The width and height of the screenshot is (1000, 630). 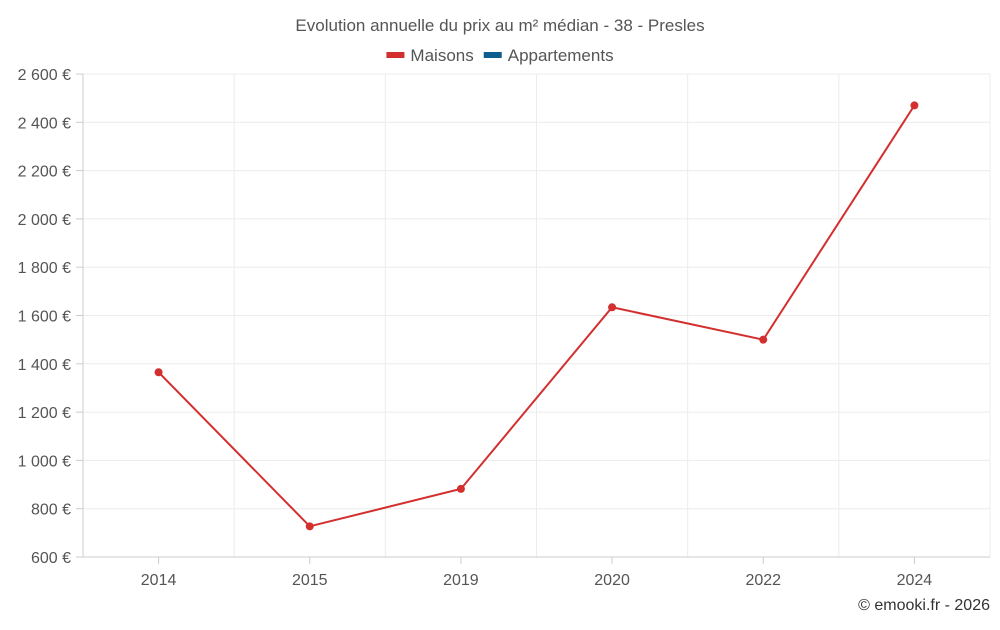 I want to click on legend-item: Maisons, so click(x=430, y=55).